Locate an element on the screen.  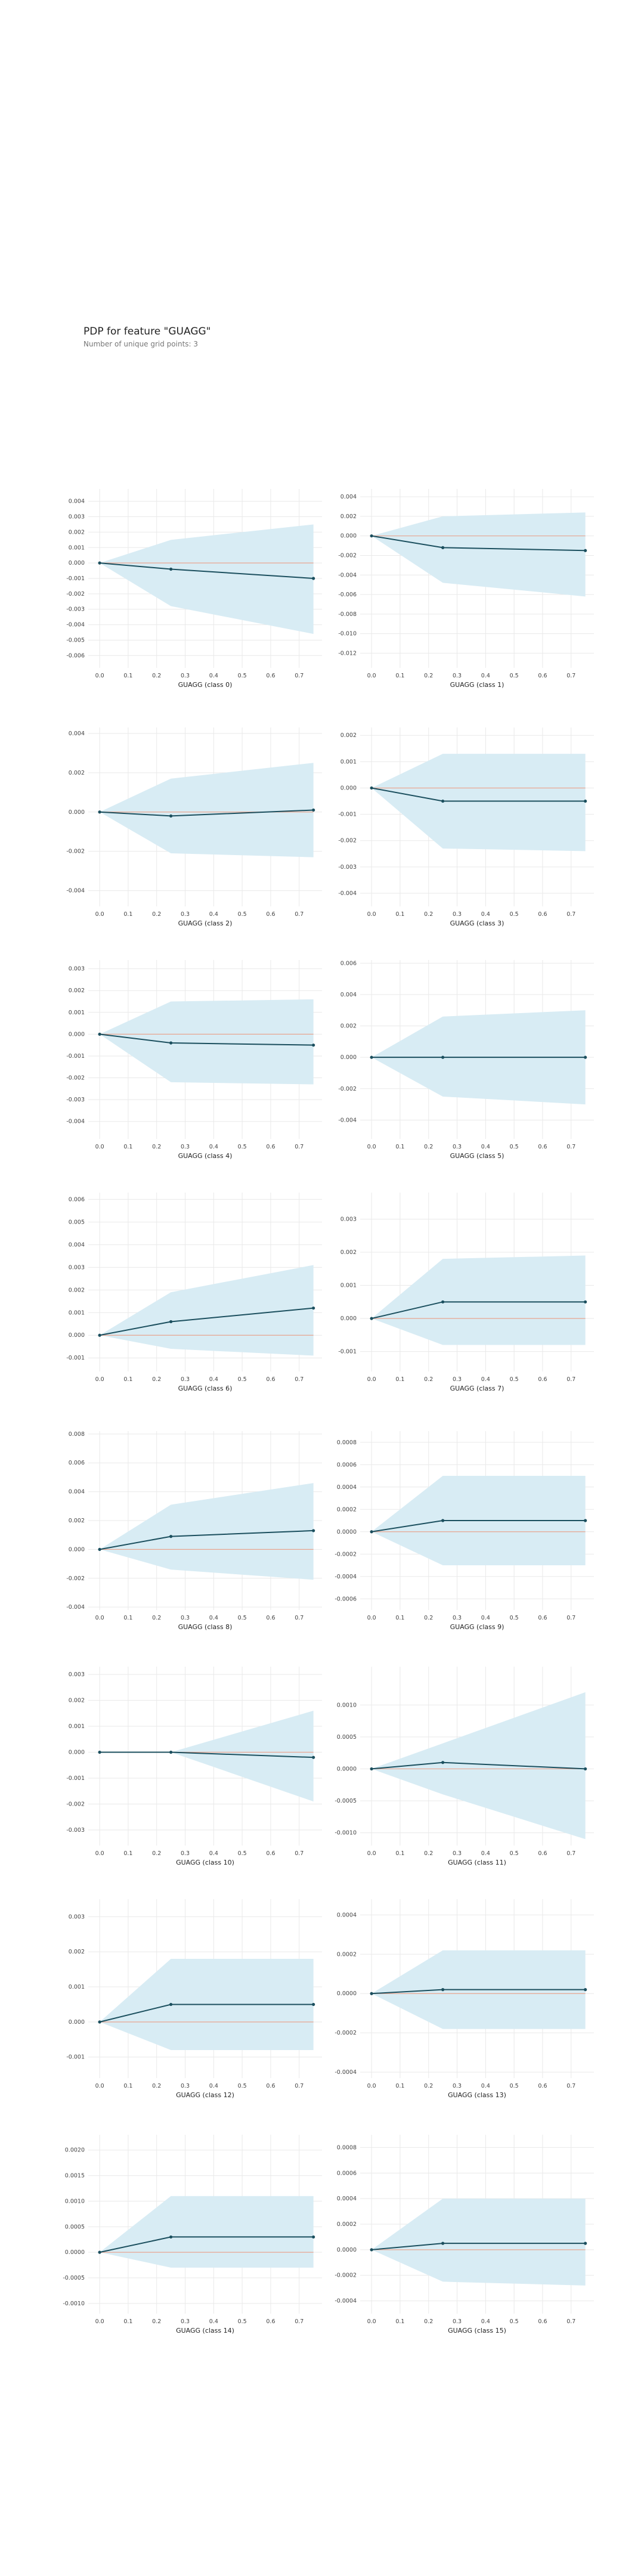
y-tick-label: 0.0004 is located at coordinates (347, 1915).